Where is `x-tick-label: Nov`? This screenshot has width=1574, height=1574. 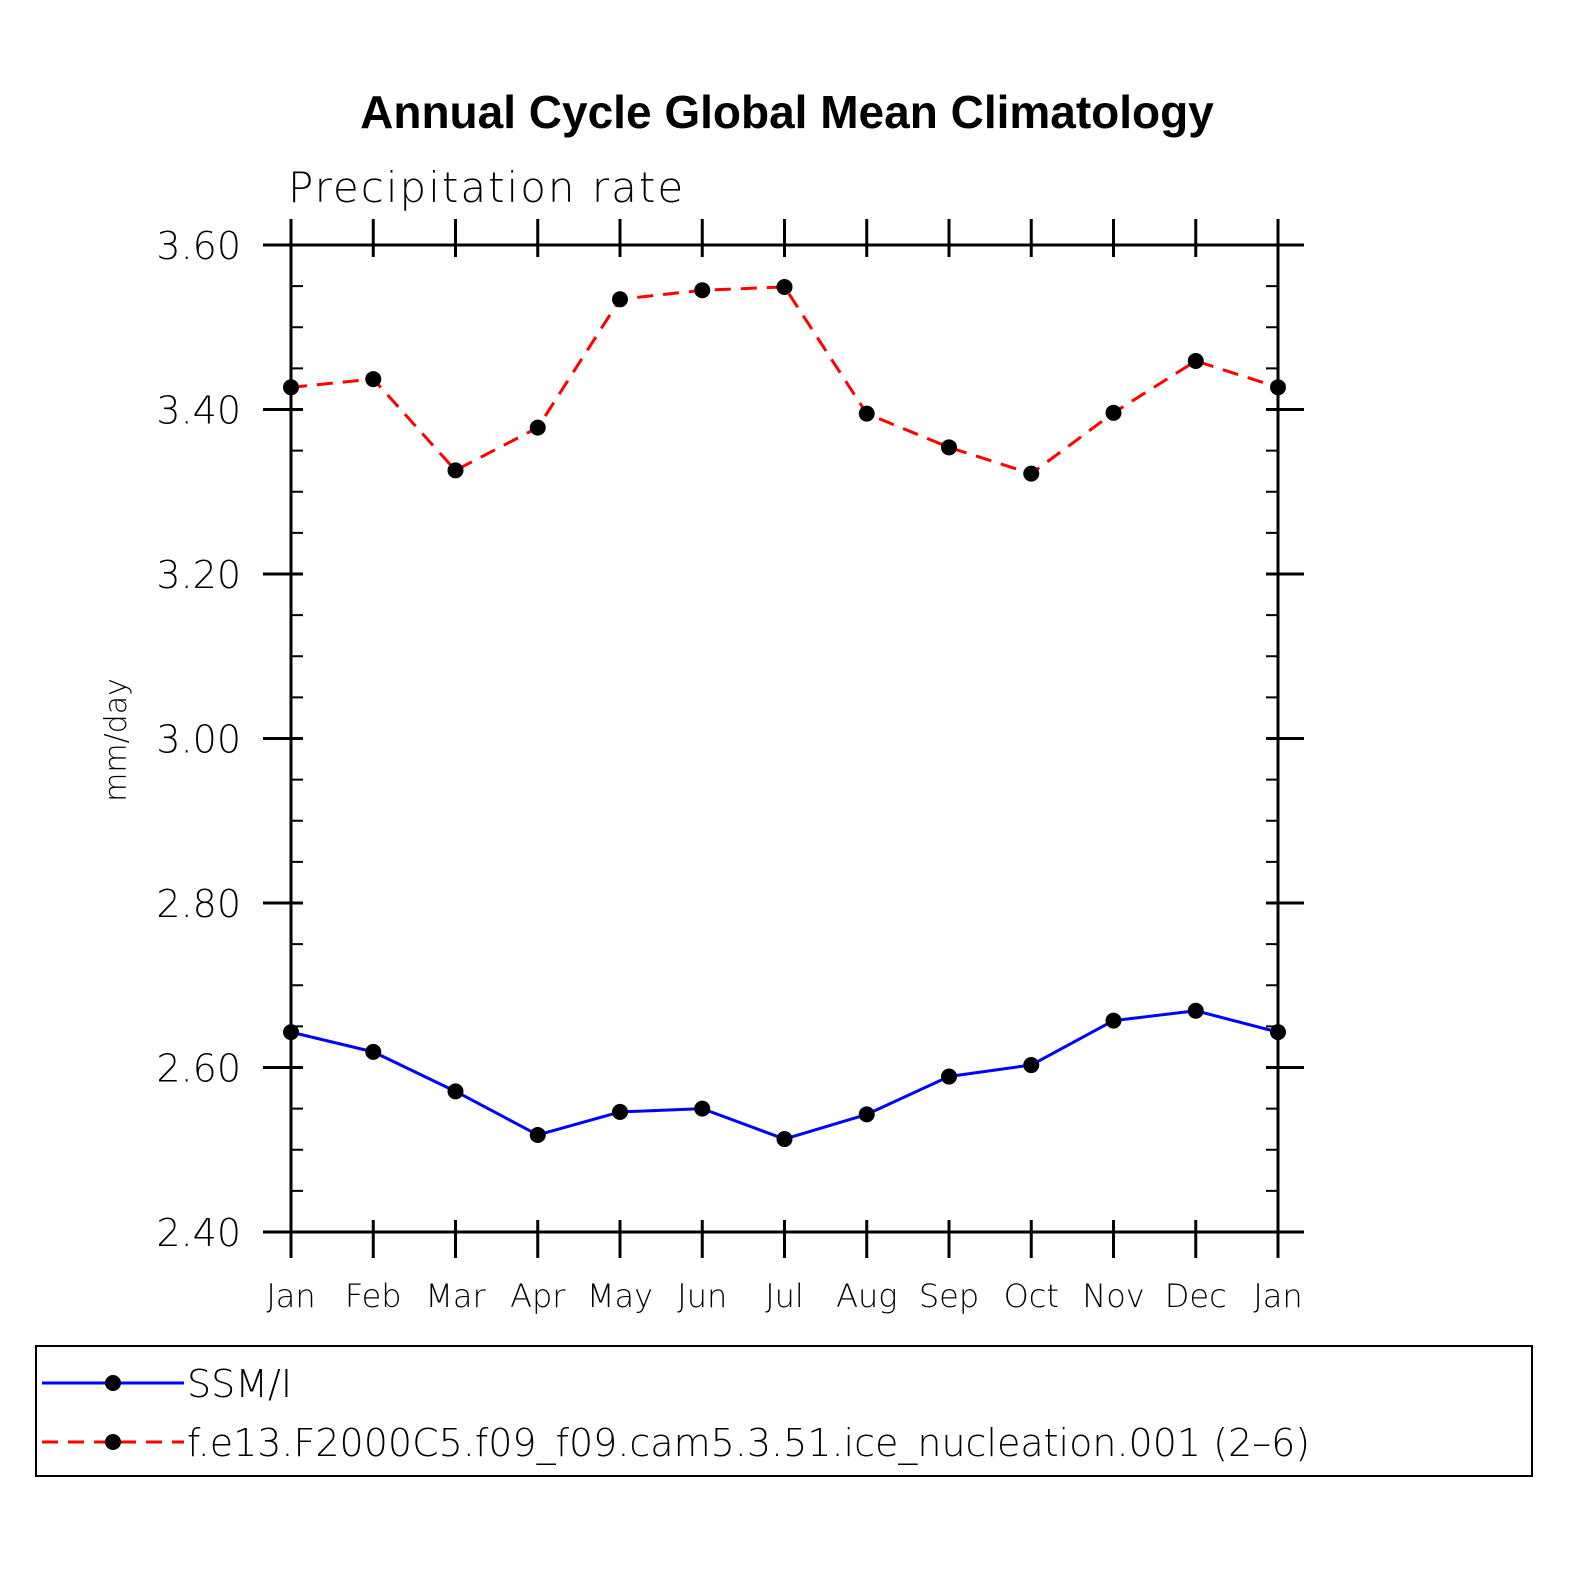 x-tick-label: Nov is located at coordinates (1113, 1296).